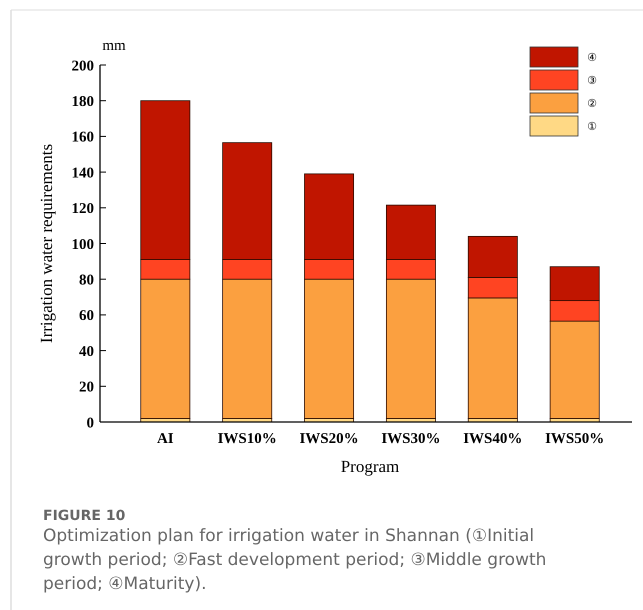  What do you see at coordinates (90, 423) in the screenshot?
I see `y-tick-label: 0` at bounding box center [90, 423].